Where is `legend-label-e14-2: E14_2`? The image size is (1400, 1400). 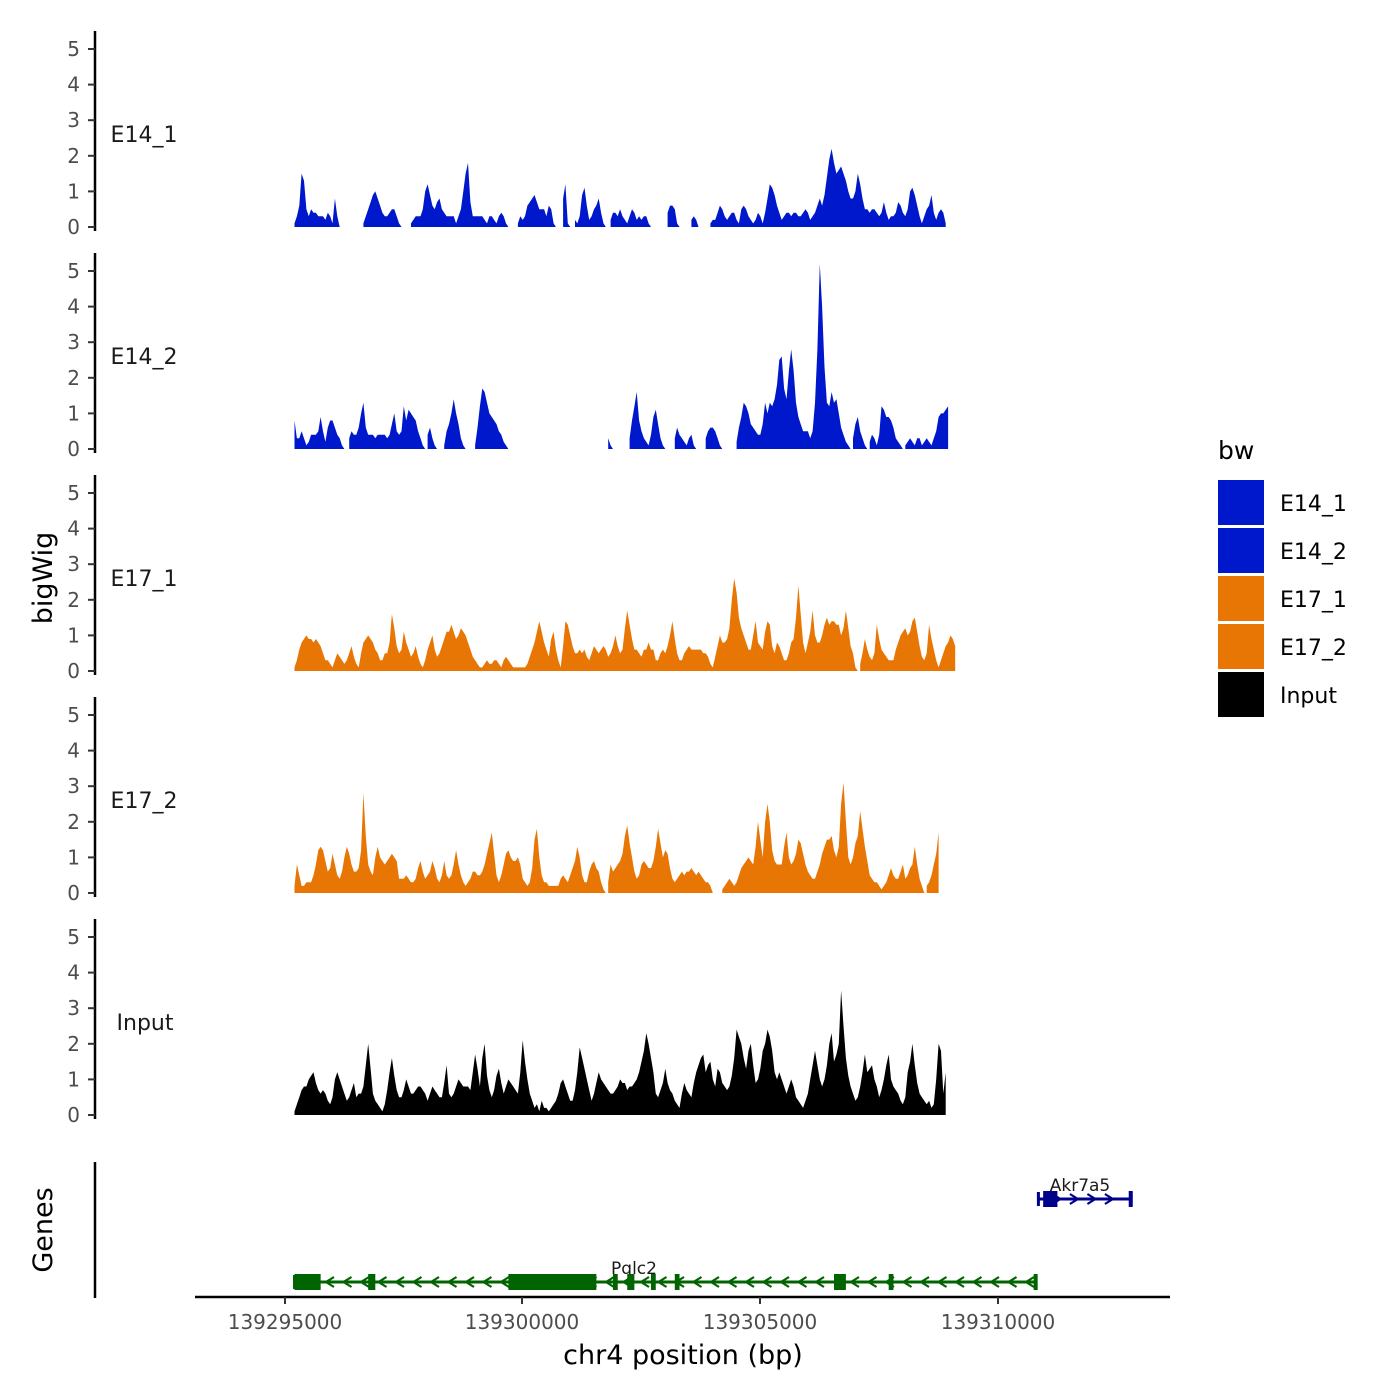
legend-label-e14-2: E14_2 is located at coordinates (1313, 552).